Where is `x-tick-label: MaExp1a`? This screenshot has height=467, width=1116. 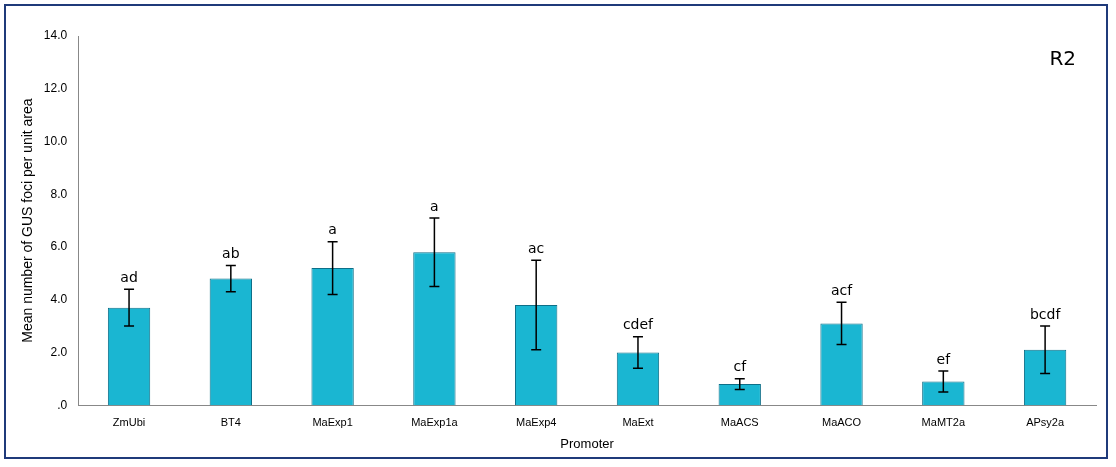
x-tick-label: MaExp1a is located at coordinates (435, 421).